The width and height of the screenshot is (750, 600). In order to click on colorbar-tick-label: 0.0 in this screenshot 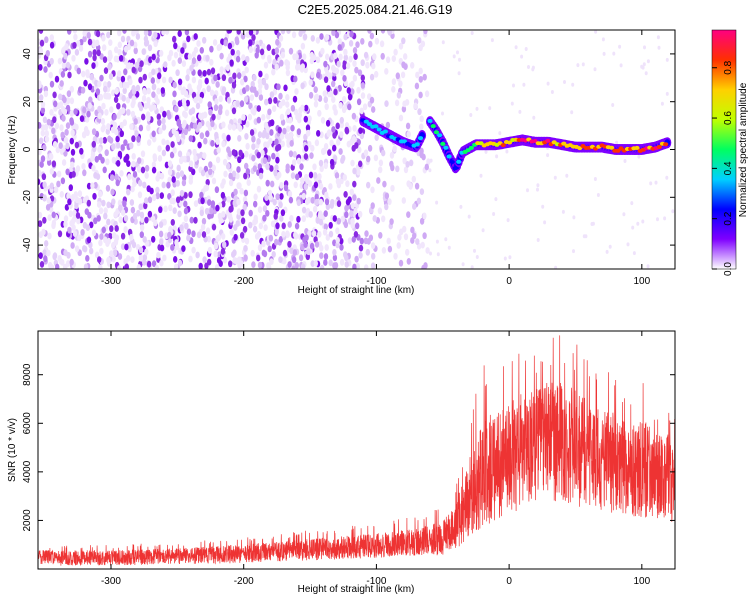, I will do `click(728, 269)`.